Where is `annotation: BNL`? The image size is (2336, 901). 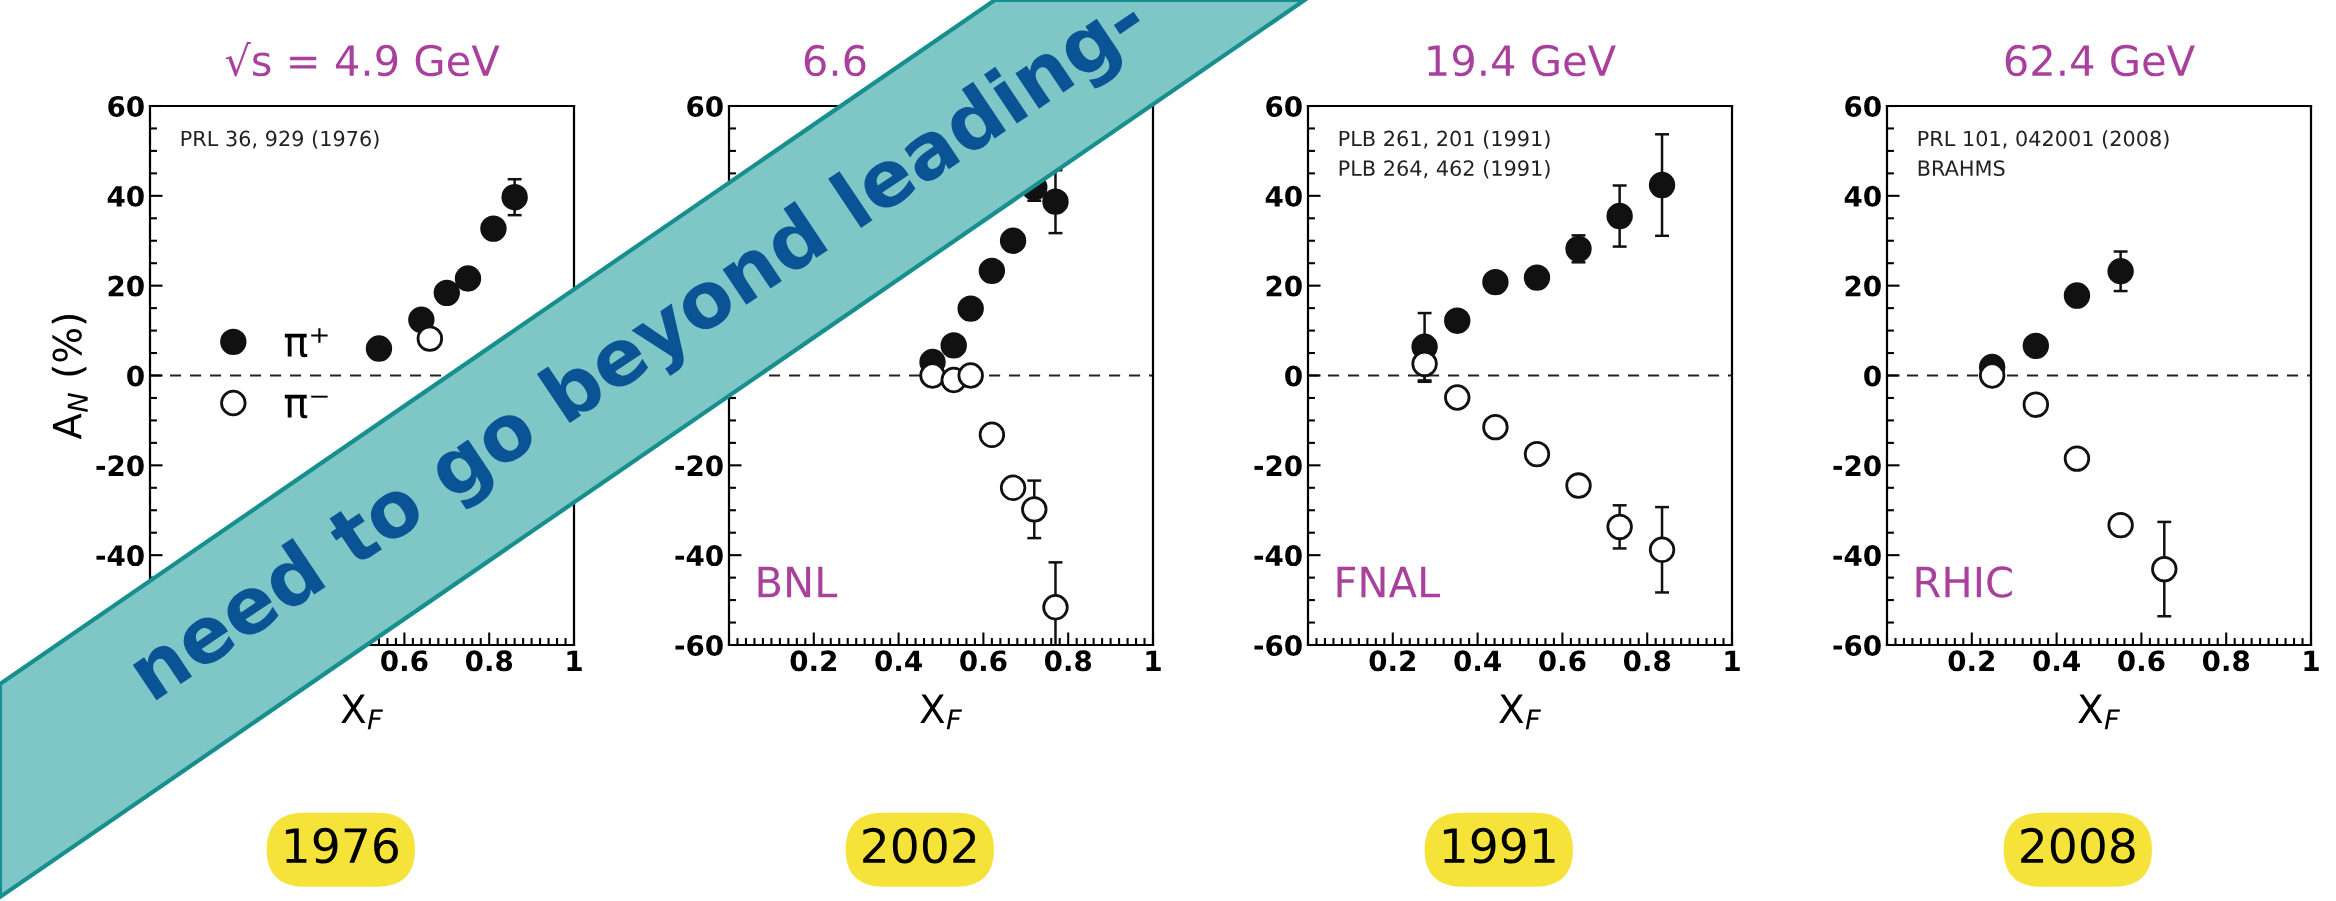
annotation: BNL is located at coordinates (798, 582).